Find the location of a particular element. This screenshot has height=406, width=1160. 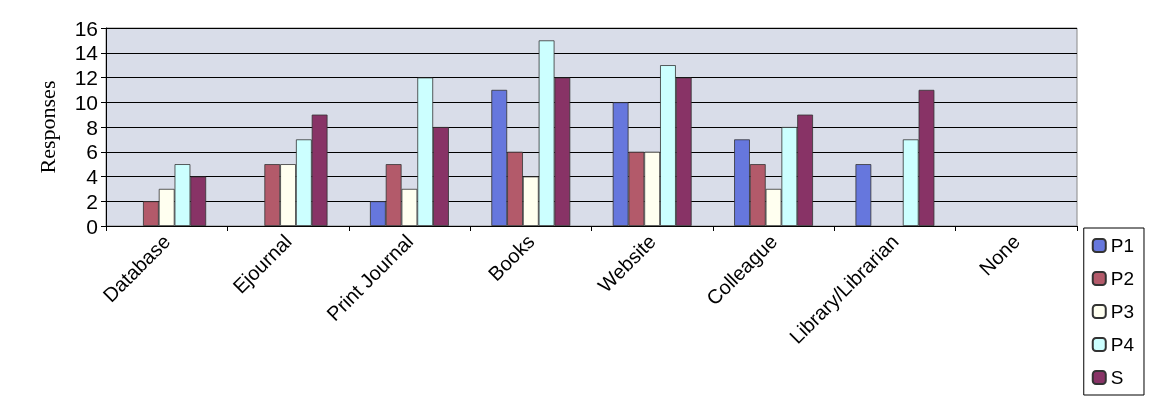

y-tick-label: 10 is located at coordinates (86, 102).